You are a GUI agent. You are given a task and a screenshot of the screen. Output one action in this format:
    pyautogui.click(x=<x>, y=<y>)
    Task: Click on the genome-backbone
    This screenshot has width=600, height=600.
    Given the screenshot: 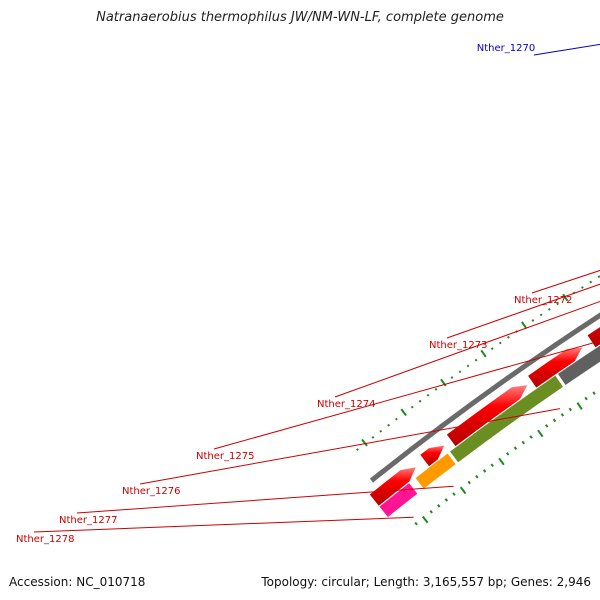 What is the action you would take?
    pyautogui.click(x=484, y=397)
    